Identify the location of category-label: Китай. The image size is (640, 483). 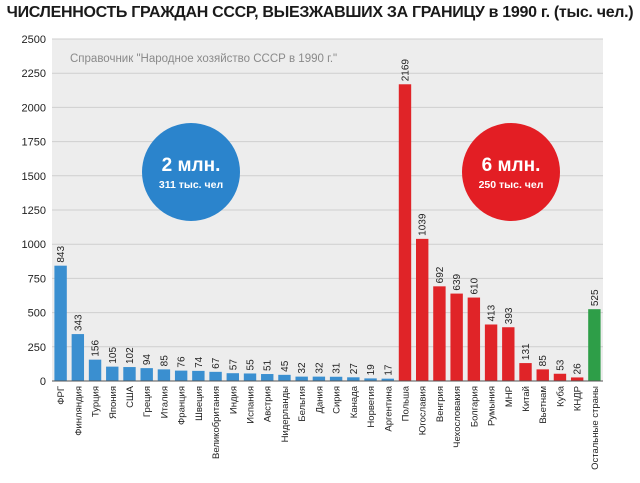
(526, 399).